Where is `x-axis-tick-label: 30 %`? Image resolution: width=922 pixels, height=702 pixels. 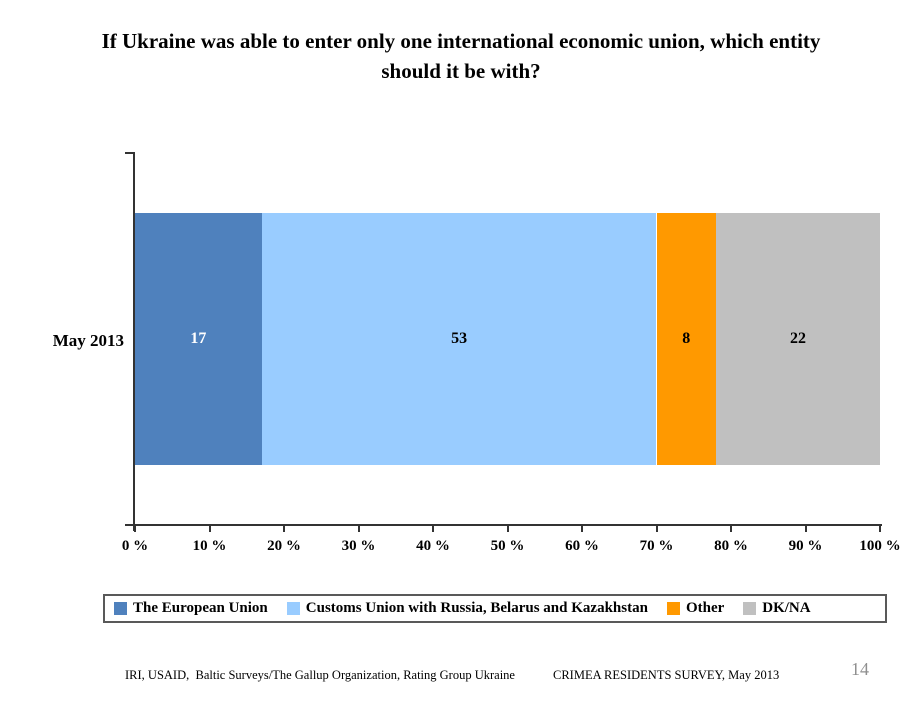
x-axis-tick-label: 30 % is located at coordinates (358, 546).